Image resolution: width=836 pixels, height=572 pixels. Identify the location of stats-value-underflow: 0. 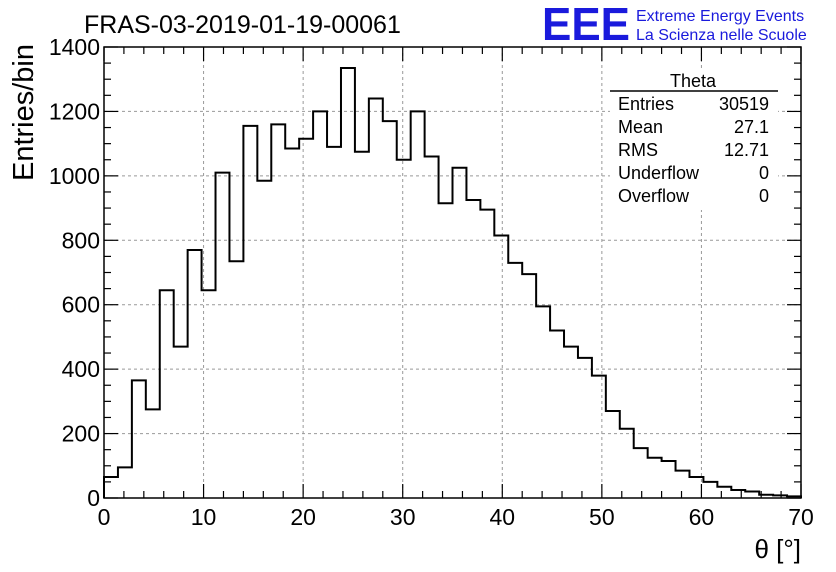
(764, 173).